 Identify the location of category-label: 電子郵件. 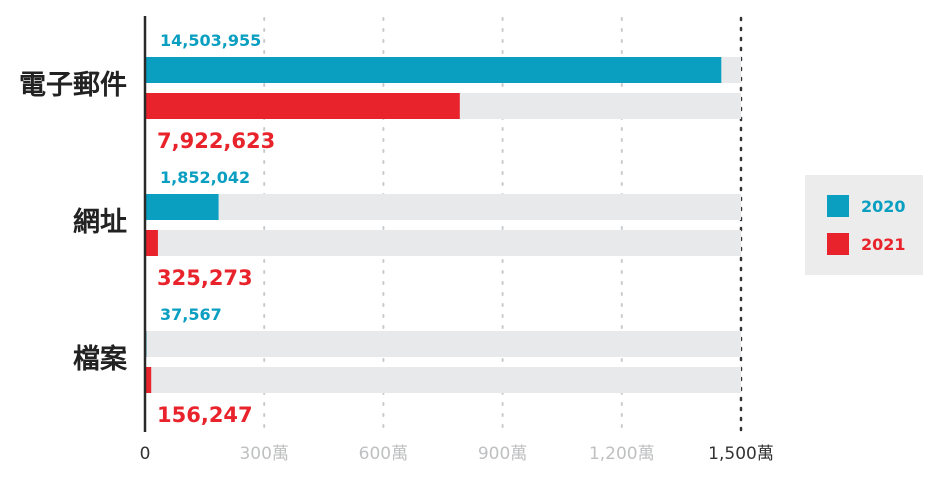
(73, 85).